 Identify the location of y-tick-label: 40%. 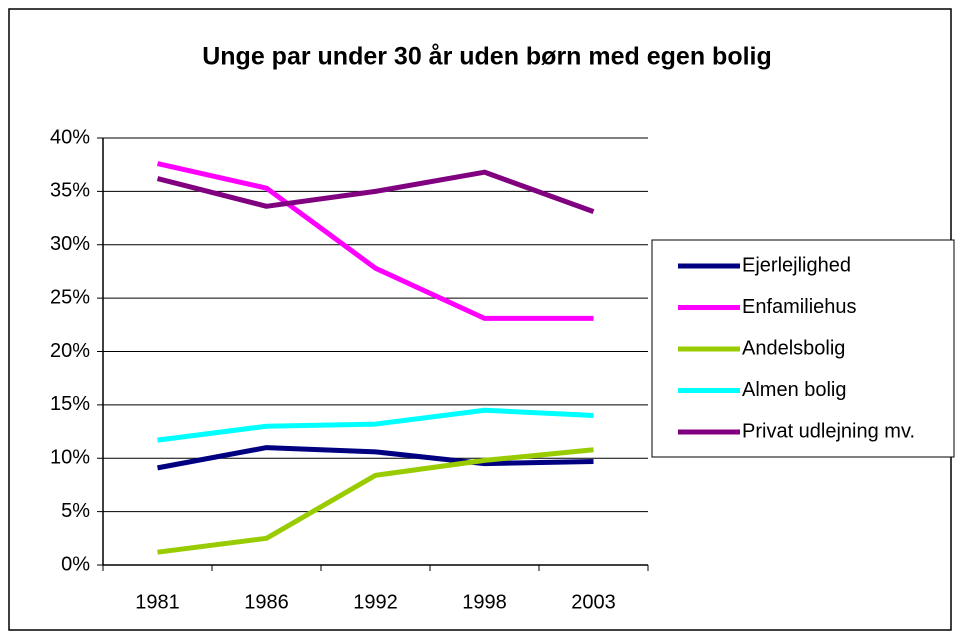
(70, 137).